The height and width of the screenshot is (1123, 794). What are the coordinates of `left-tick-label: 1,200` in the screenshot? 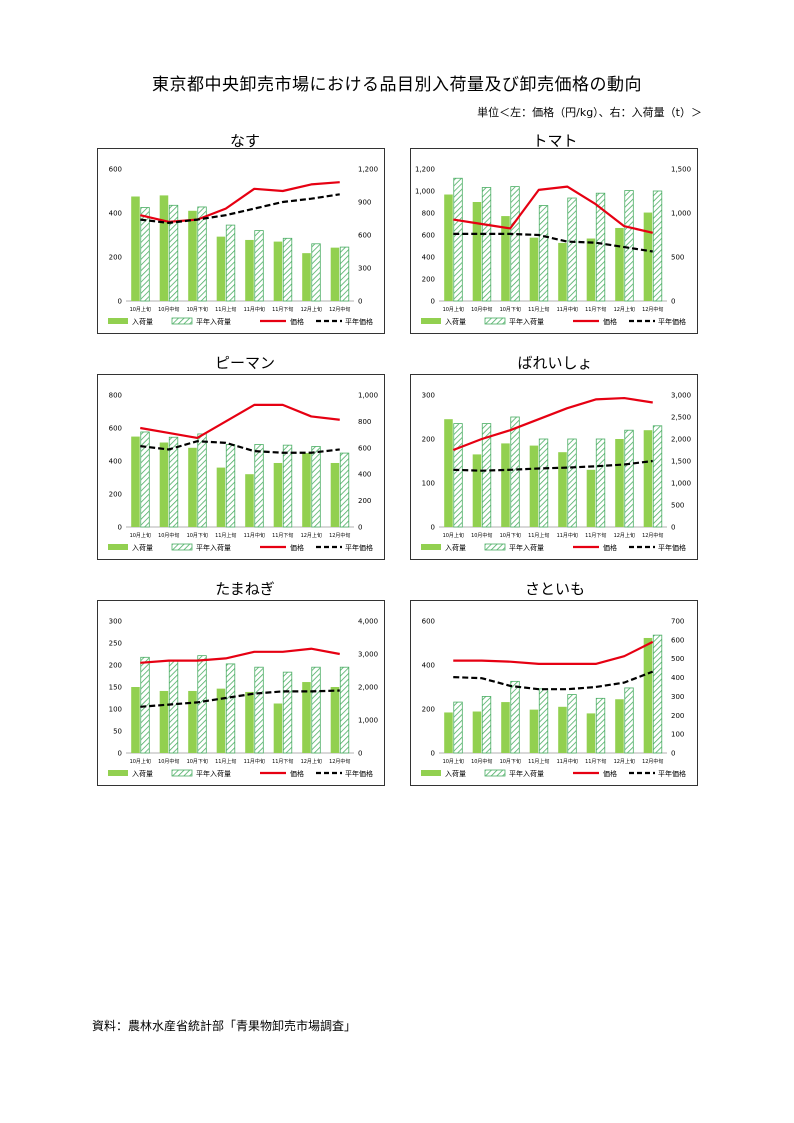 It's located at (425, 170).